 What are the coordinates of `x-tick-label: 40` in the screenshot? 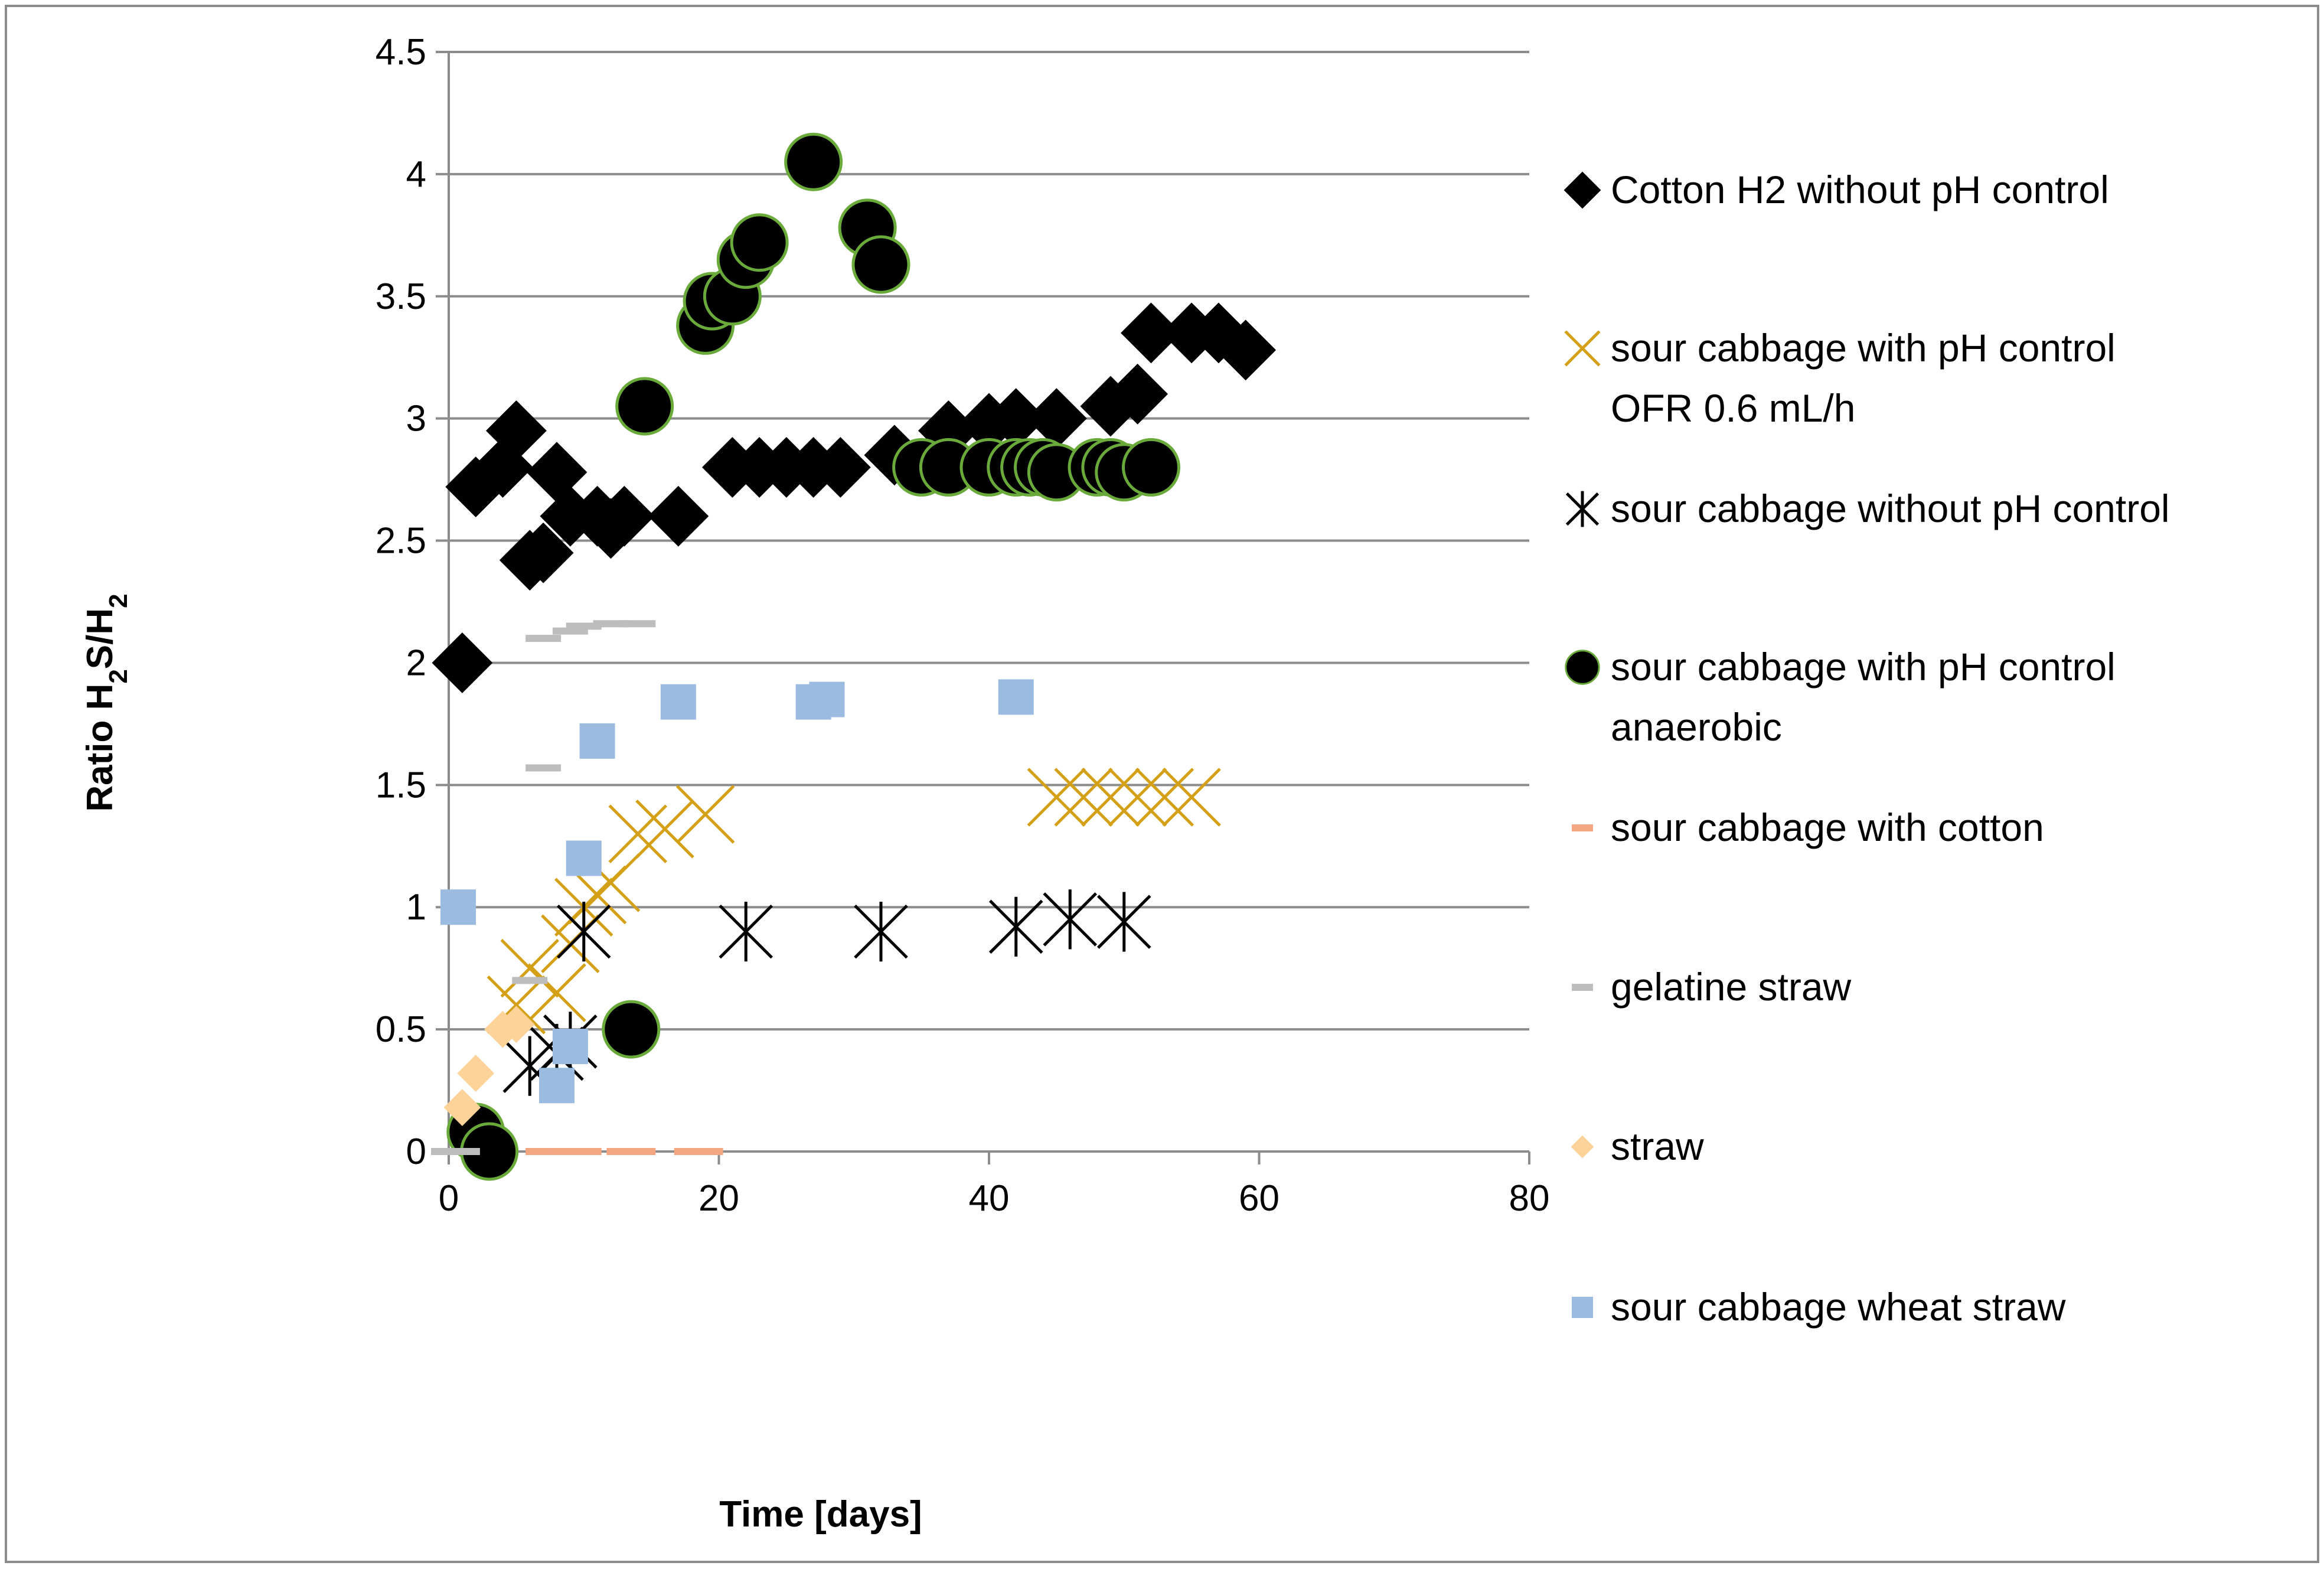 It's located at (989, 1199).